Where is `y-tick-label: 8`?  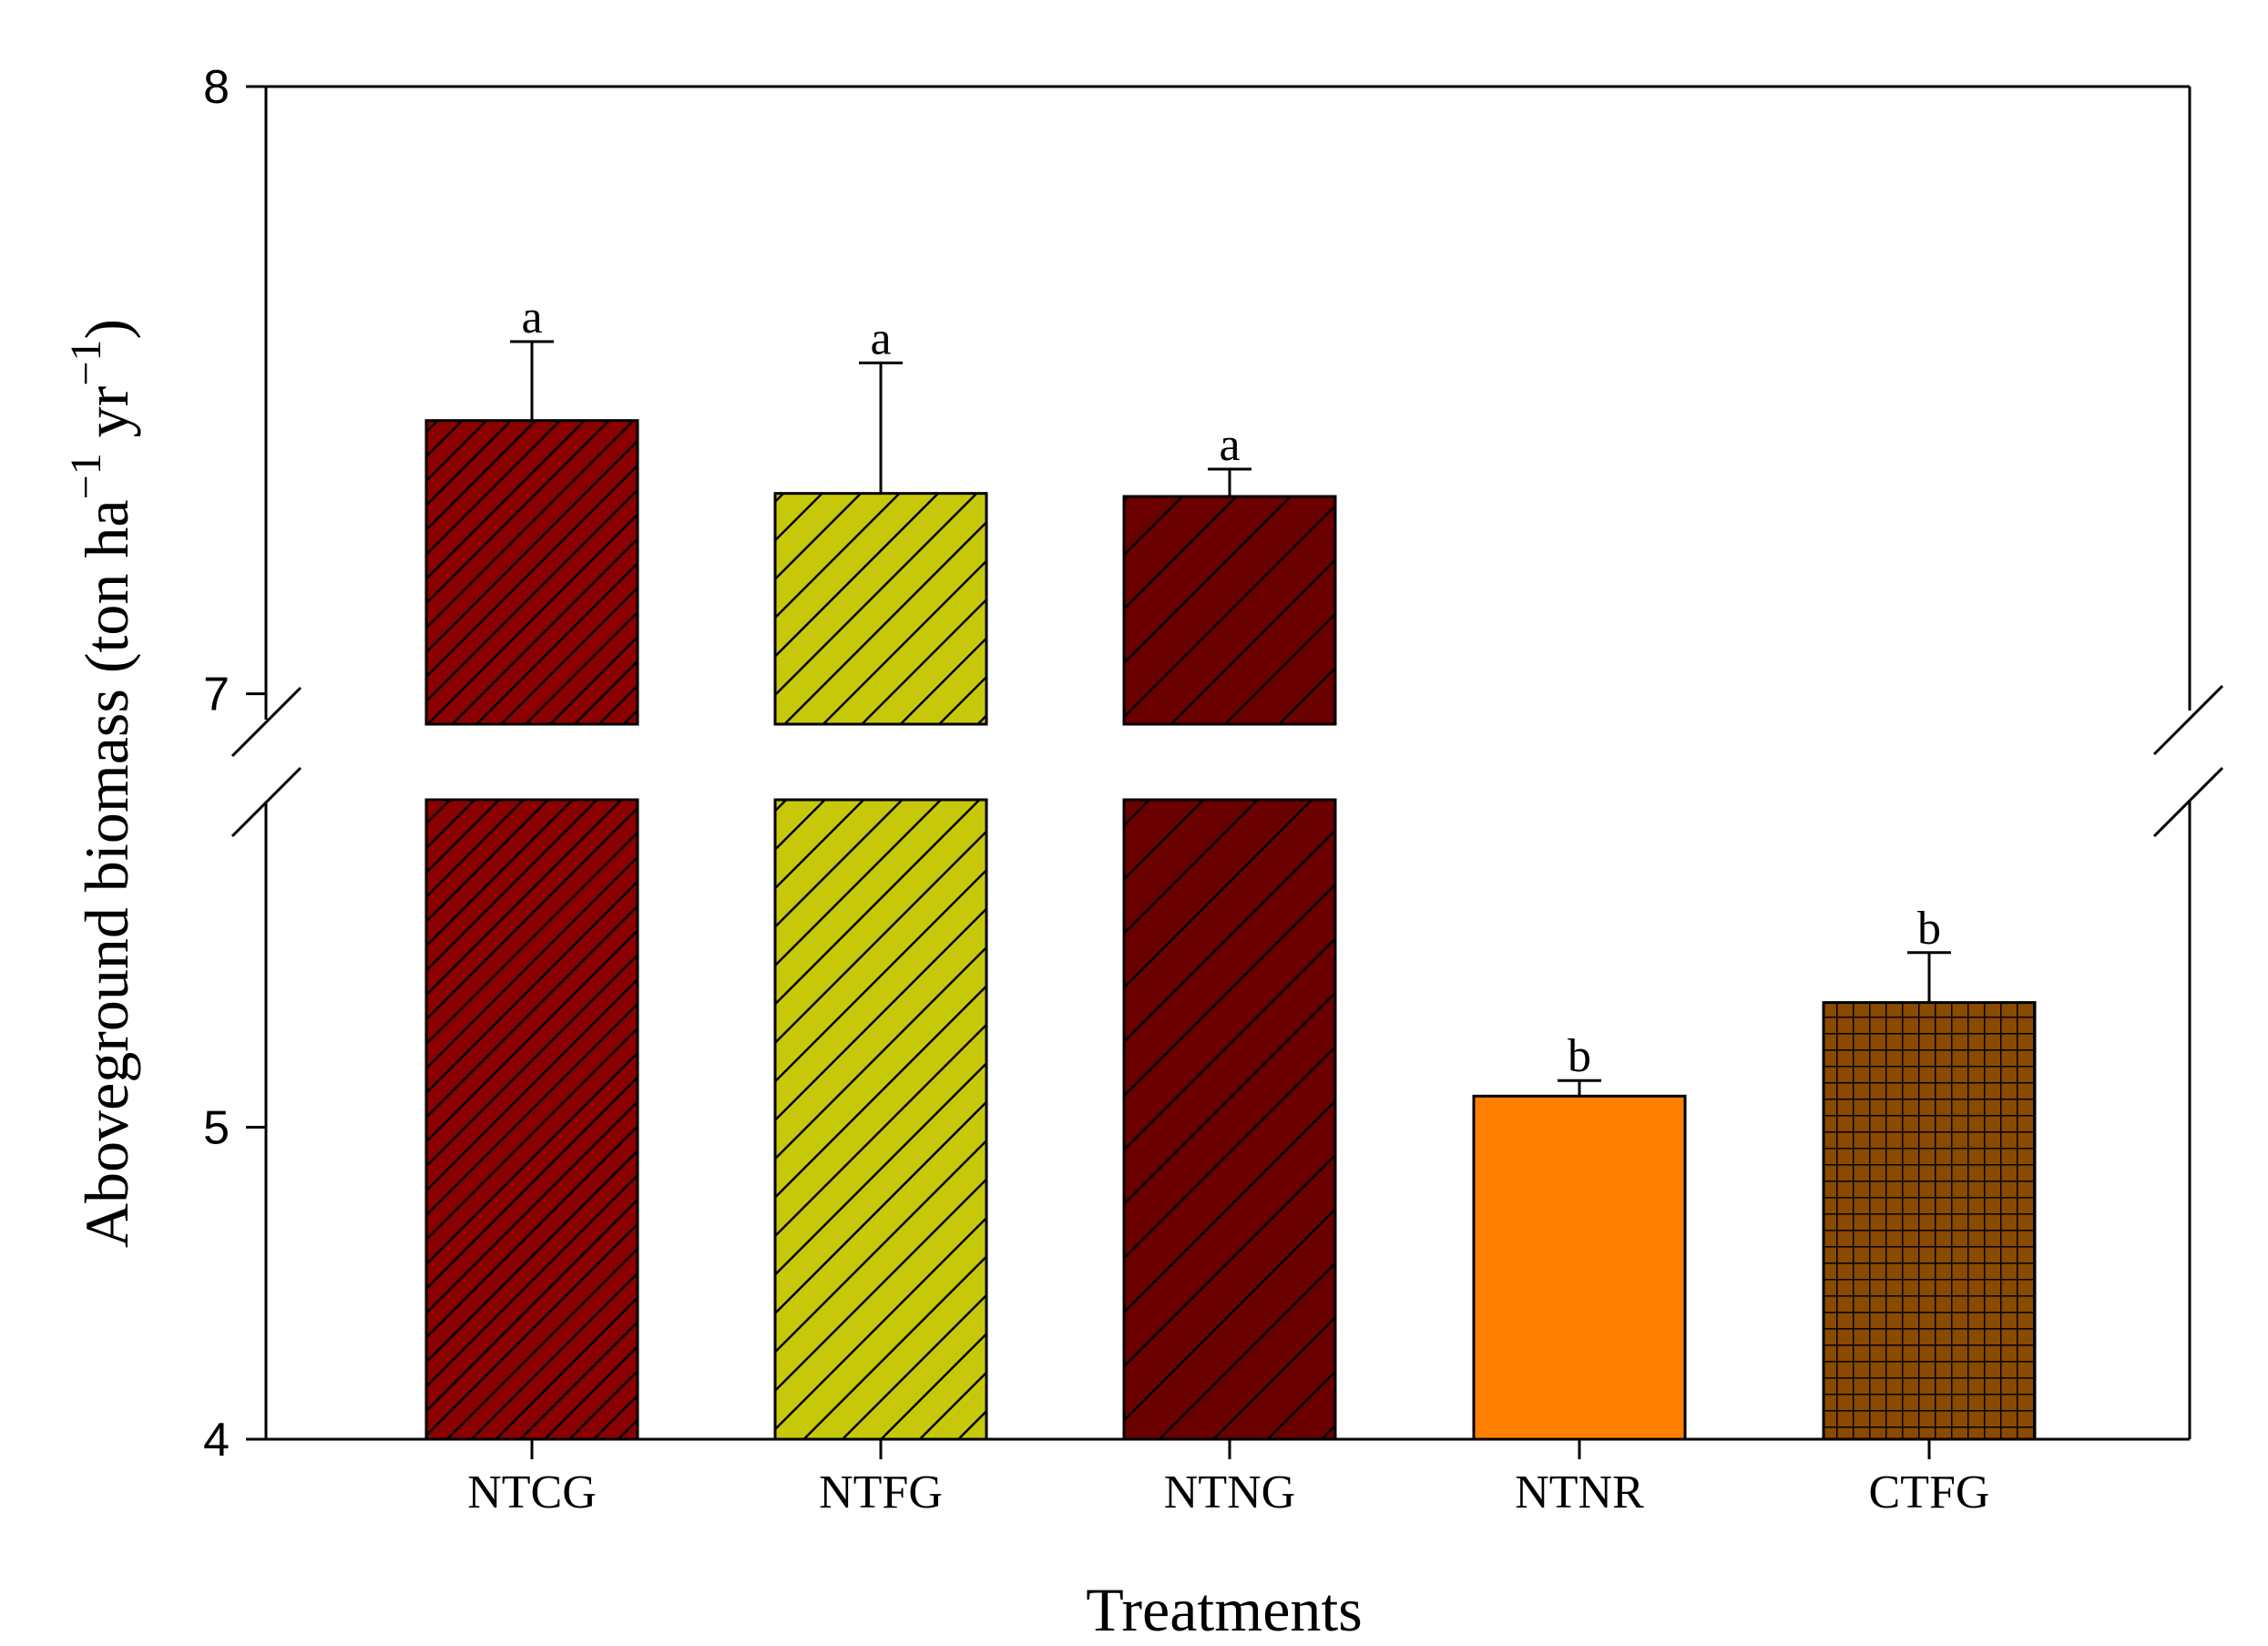 y-tick-label: 8 is located at coordinates (216, 87).